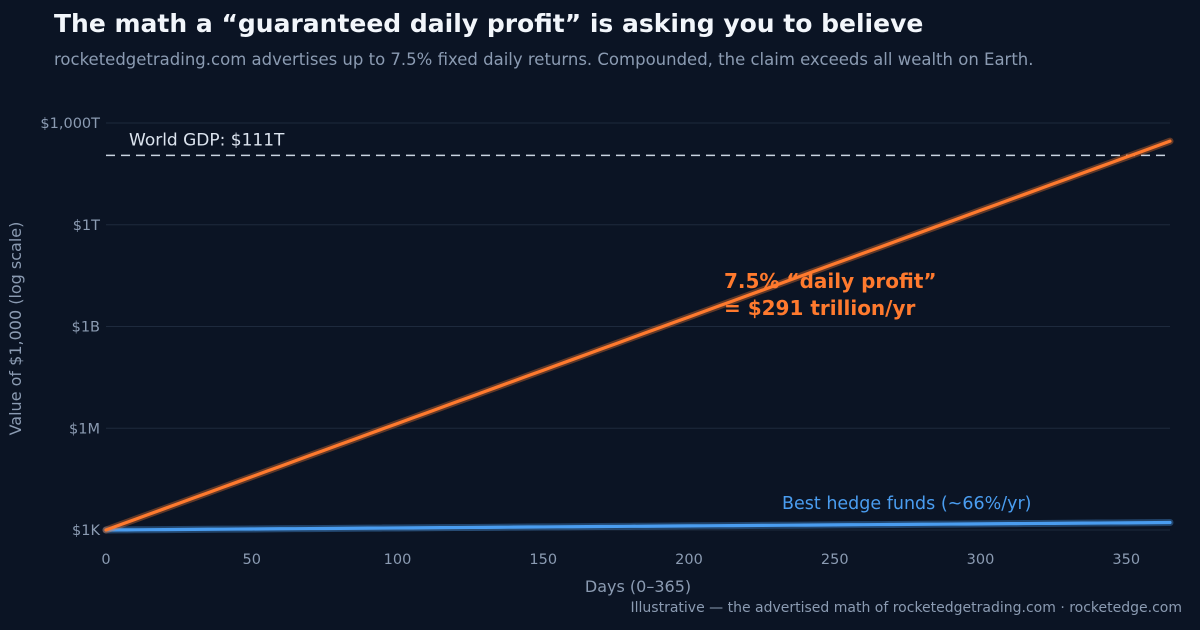 The image size is (1200, 630). What do you see at coordinates (70, 124) in the screenshot?
I see `y-tick-label: $1,000T` at bounding box center [70, 124].